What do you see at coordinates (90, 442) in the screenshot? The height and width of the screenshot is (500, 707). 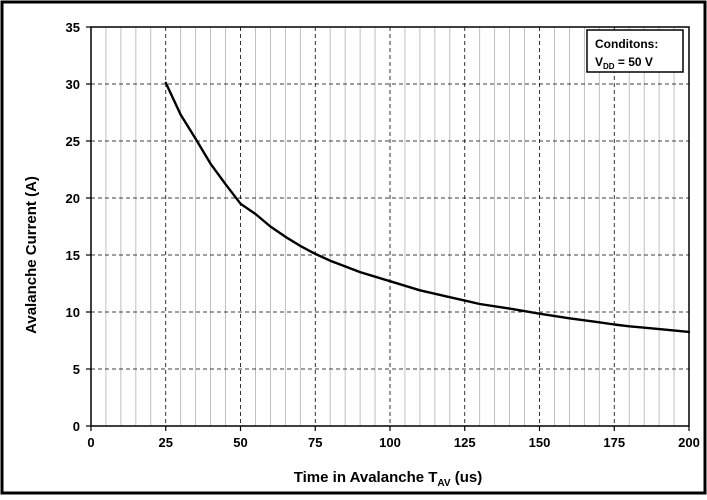 I see `x-tick-label: 0` at bounding box center [90, 442].